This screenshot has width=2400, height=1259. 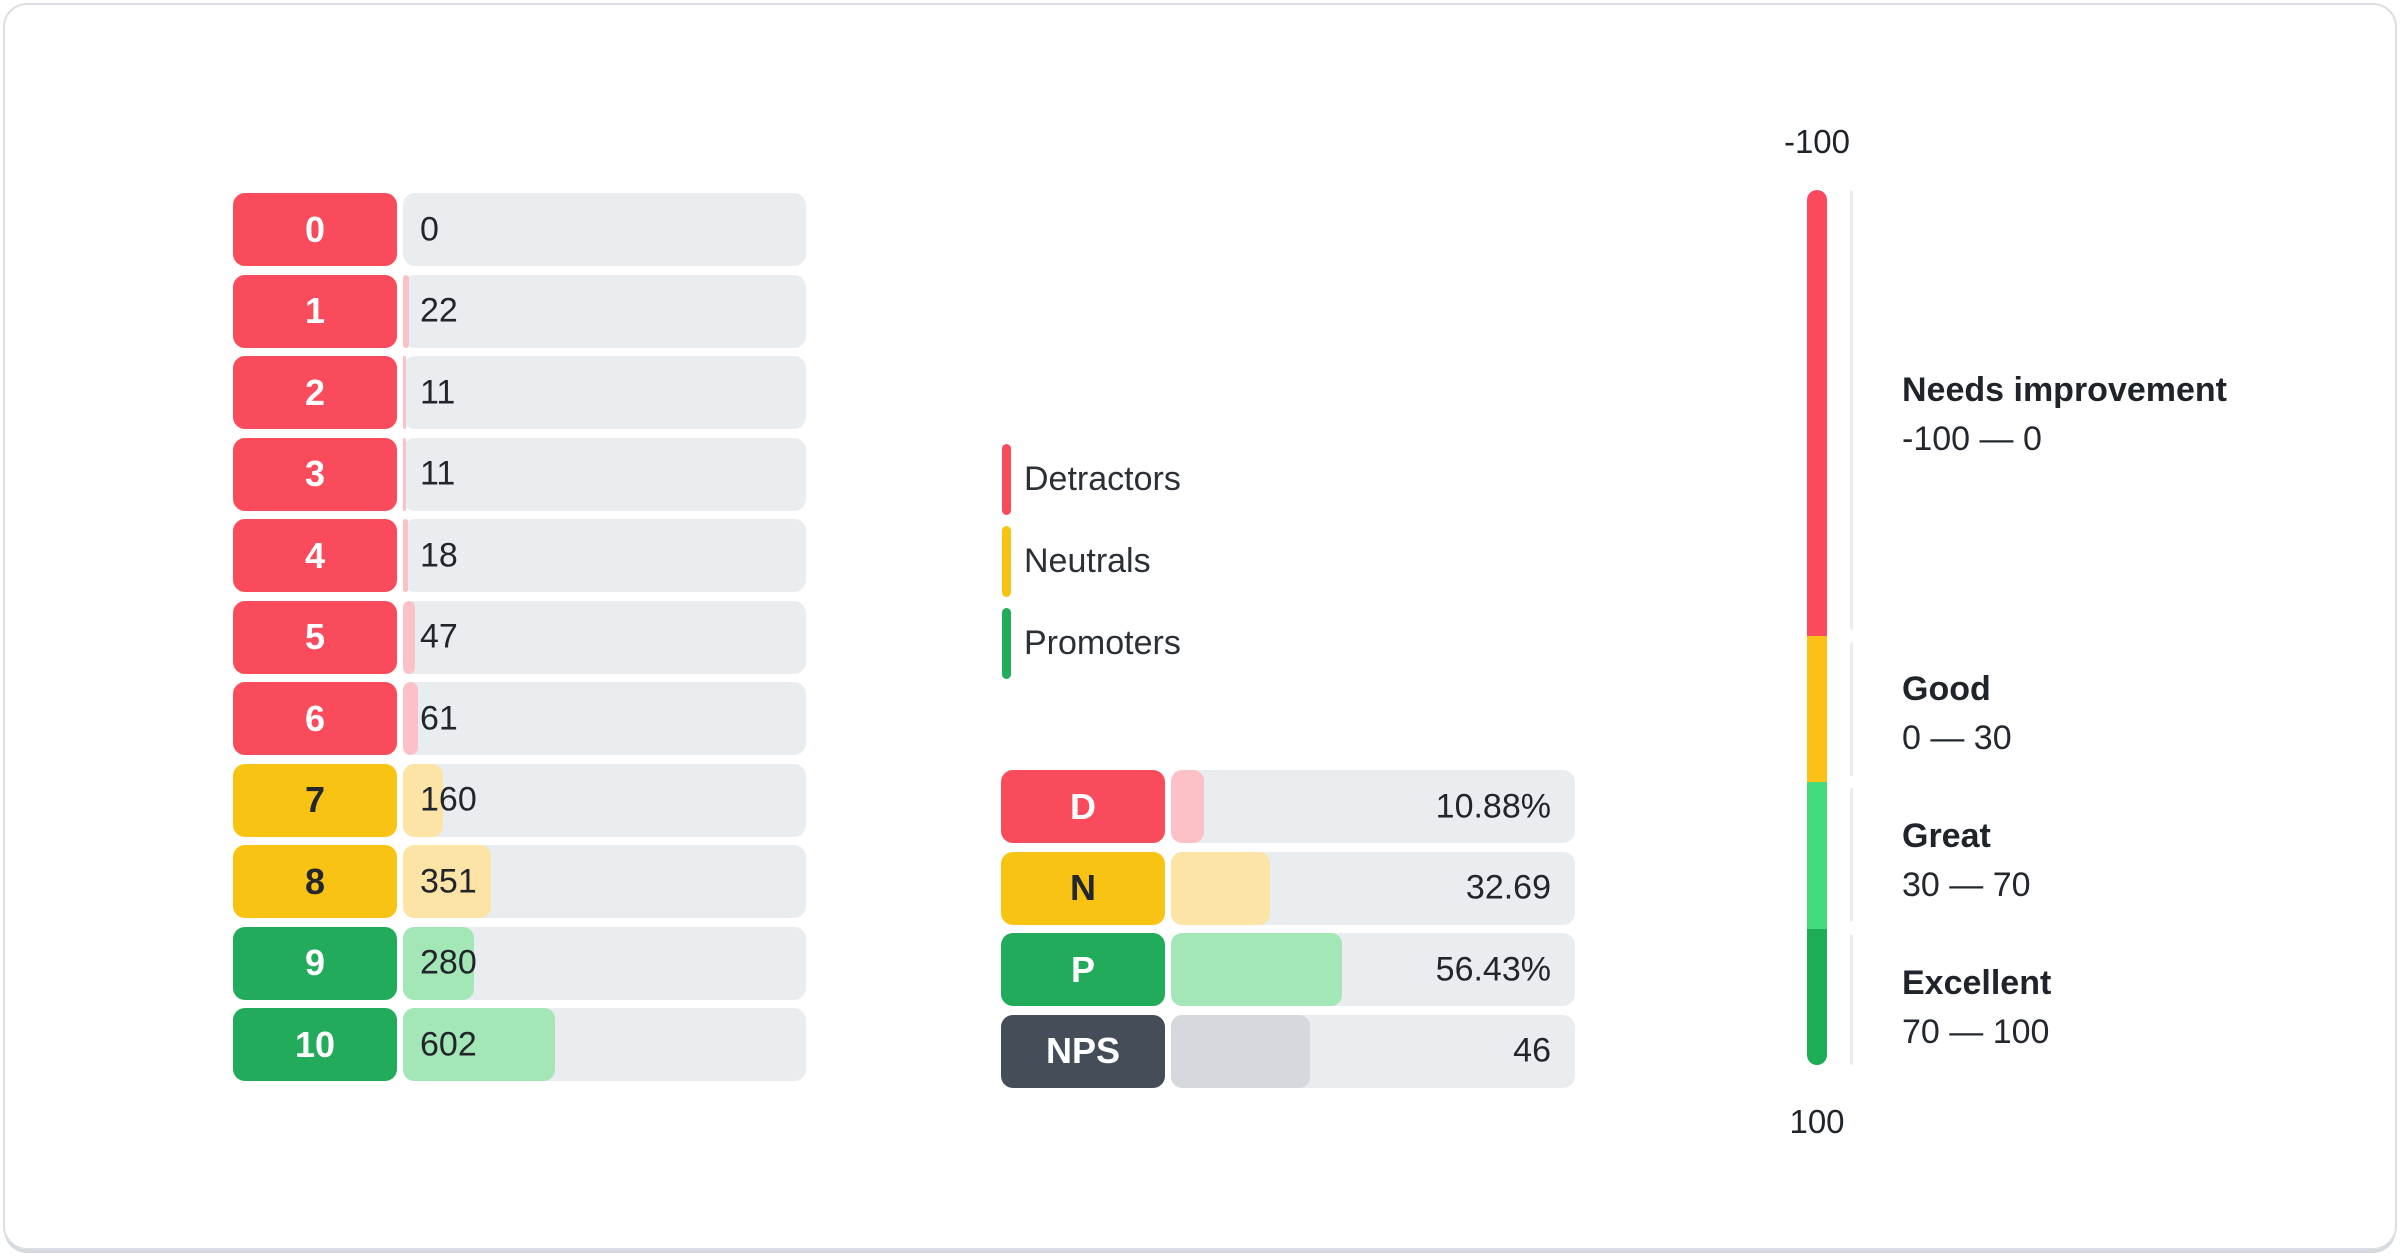 I want to click on neutrals-value: 32.69, so click(x=1508, y=887).